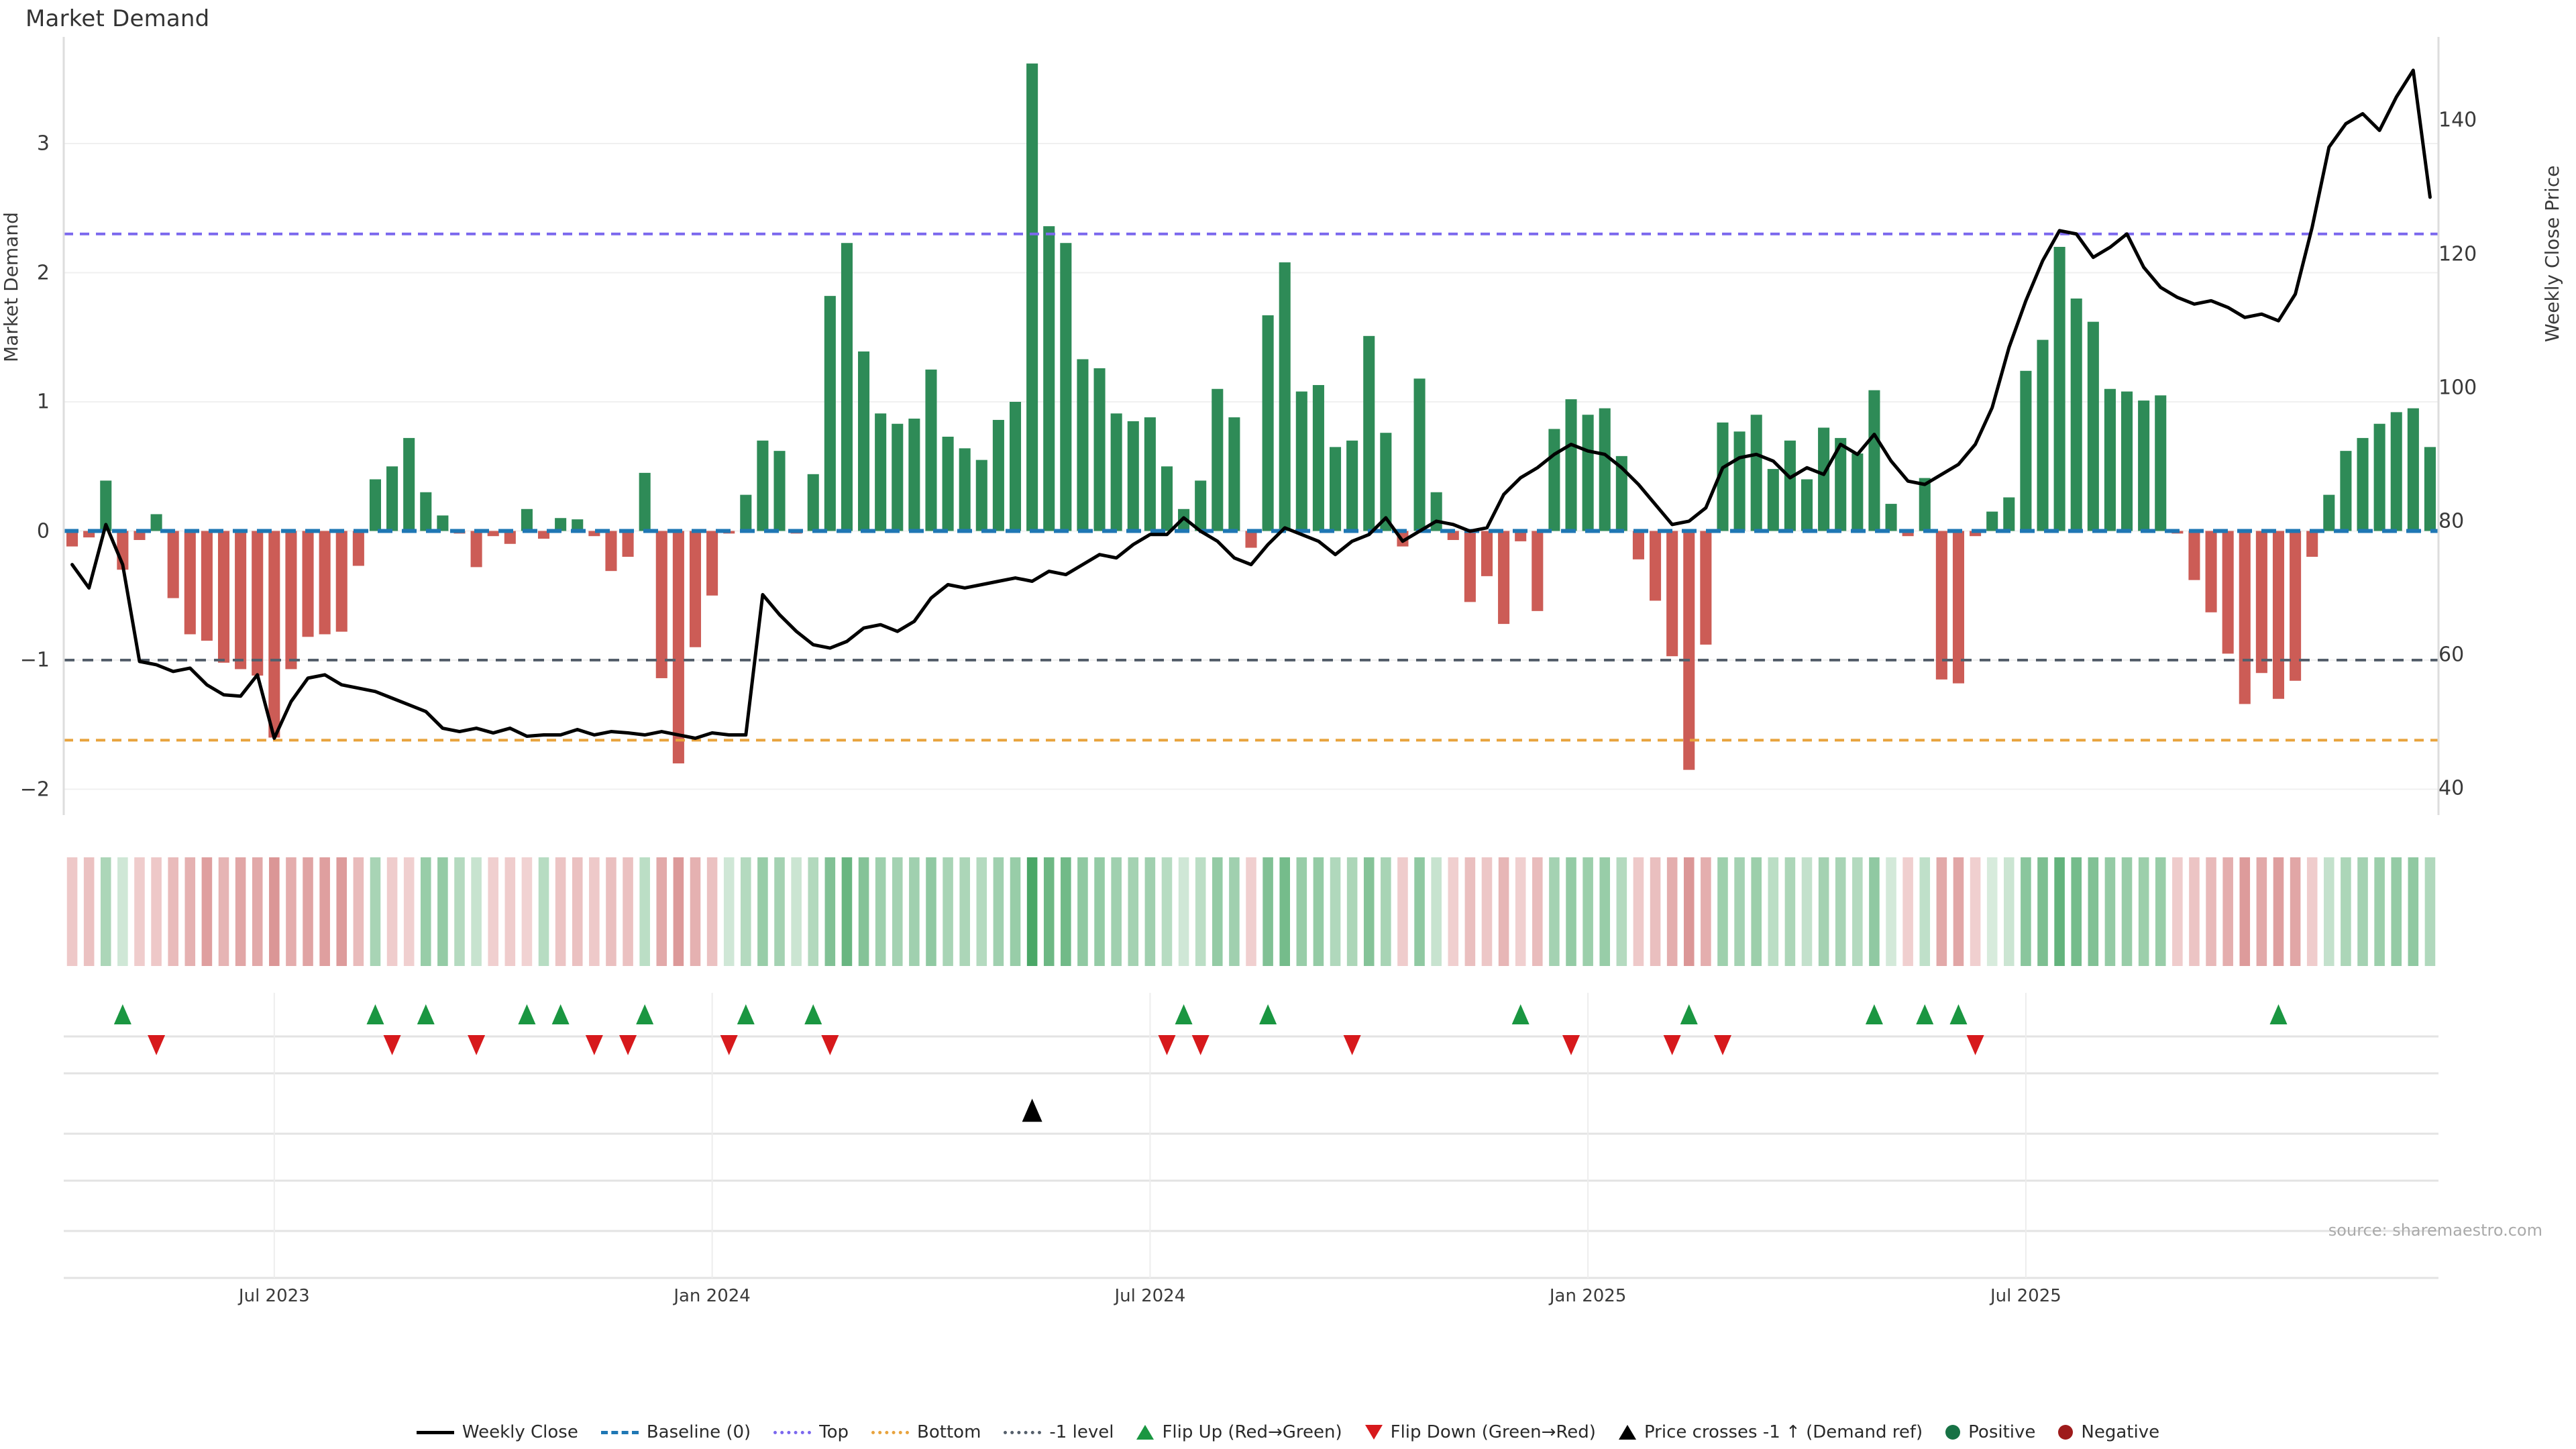 This screenshot has width=2576, height=1449. I want to click on legend-item: -1 level, so click(1059, 1432).